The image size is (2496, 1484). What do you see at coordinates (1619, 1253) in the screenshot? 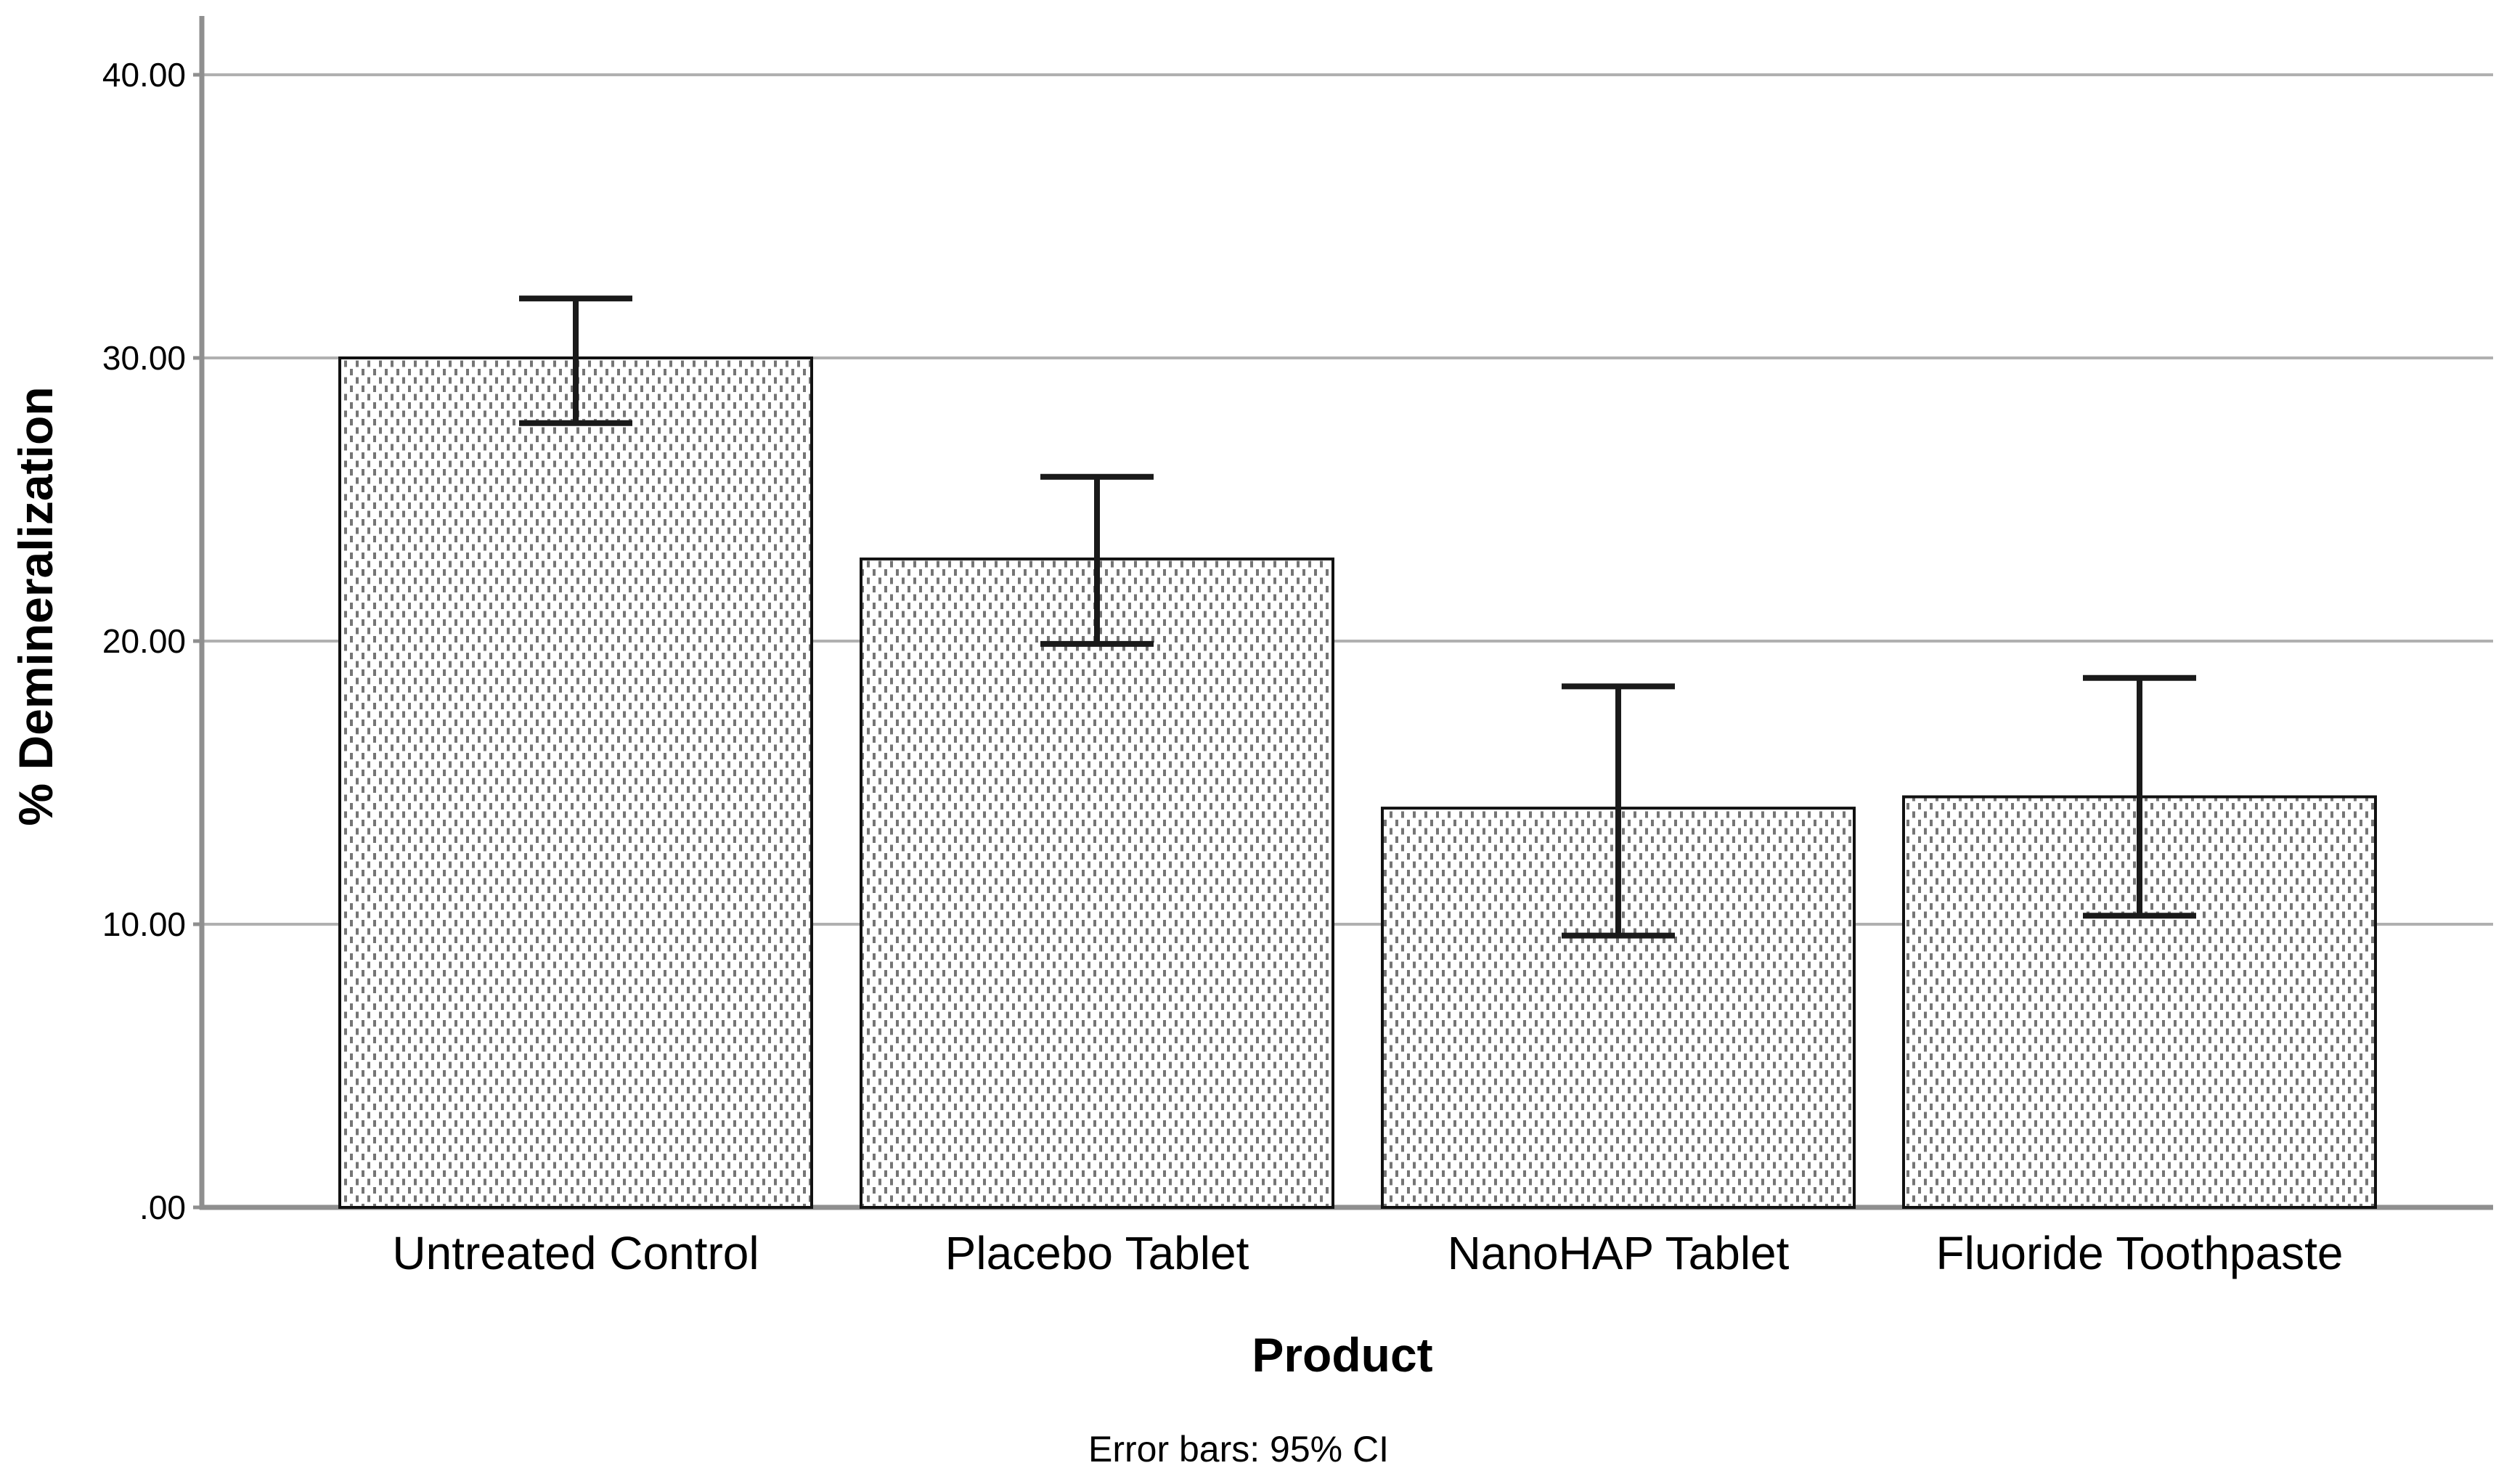
I see `x-category-label-nanohap-tablet: NanoHAP Tablet` at bounding box center [1619, 1253].